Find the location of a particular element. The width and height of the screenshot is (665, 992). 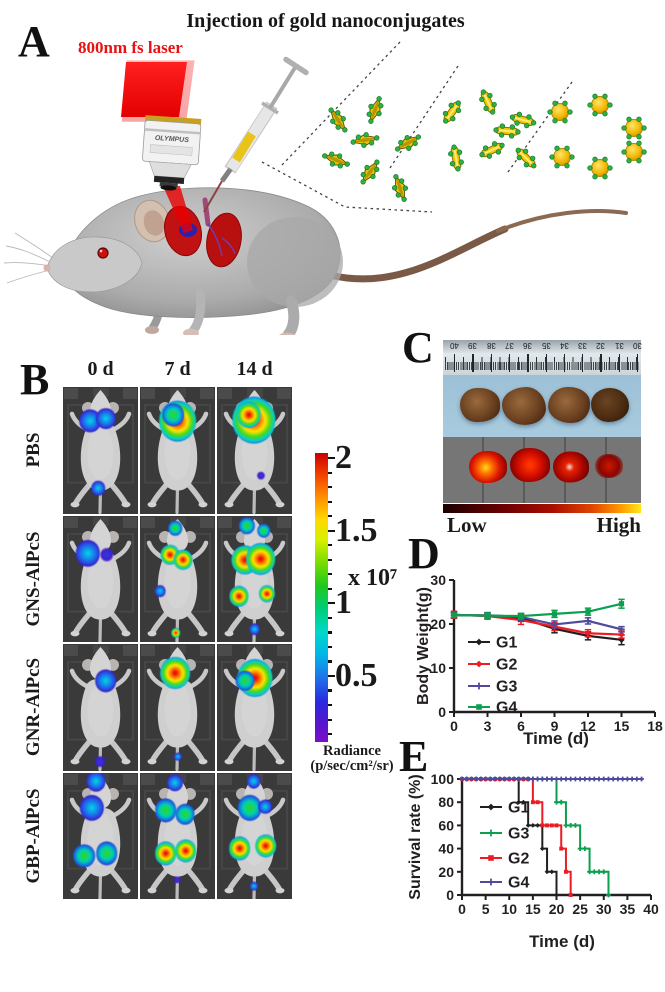

x-tick-label: 18 is located at coordinates (655, 726).